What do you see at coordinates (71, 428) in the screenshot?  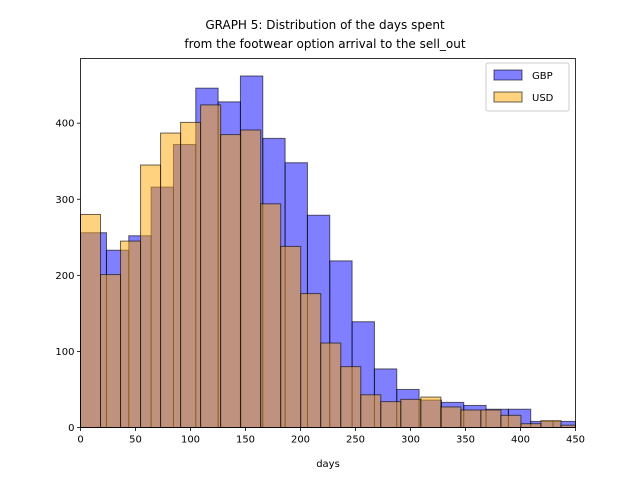 I see `y-tick-label: 0` at bounding box center [71, 428].